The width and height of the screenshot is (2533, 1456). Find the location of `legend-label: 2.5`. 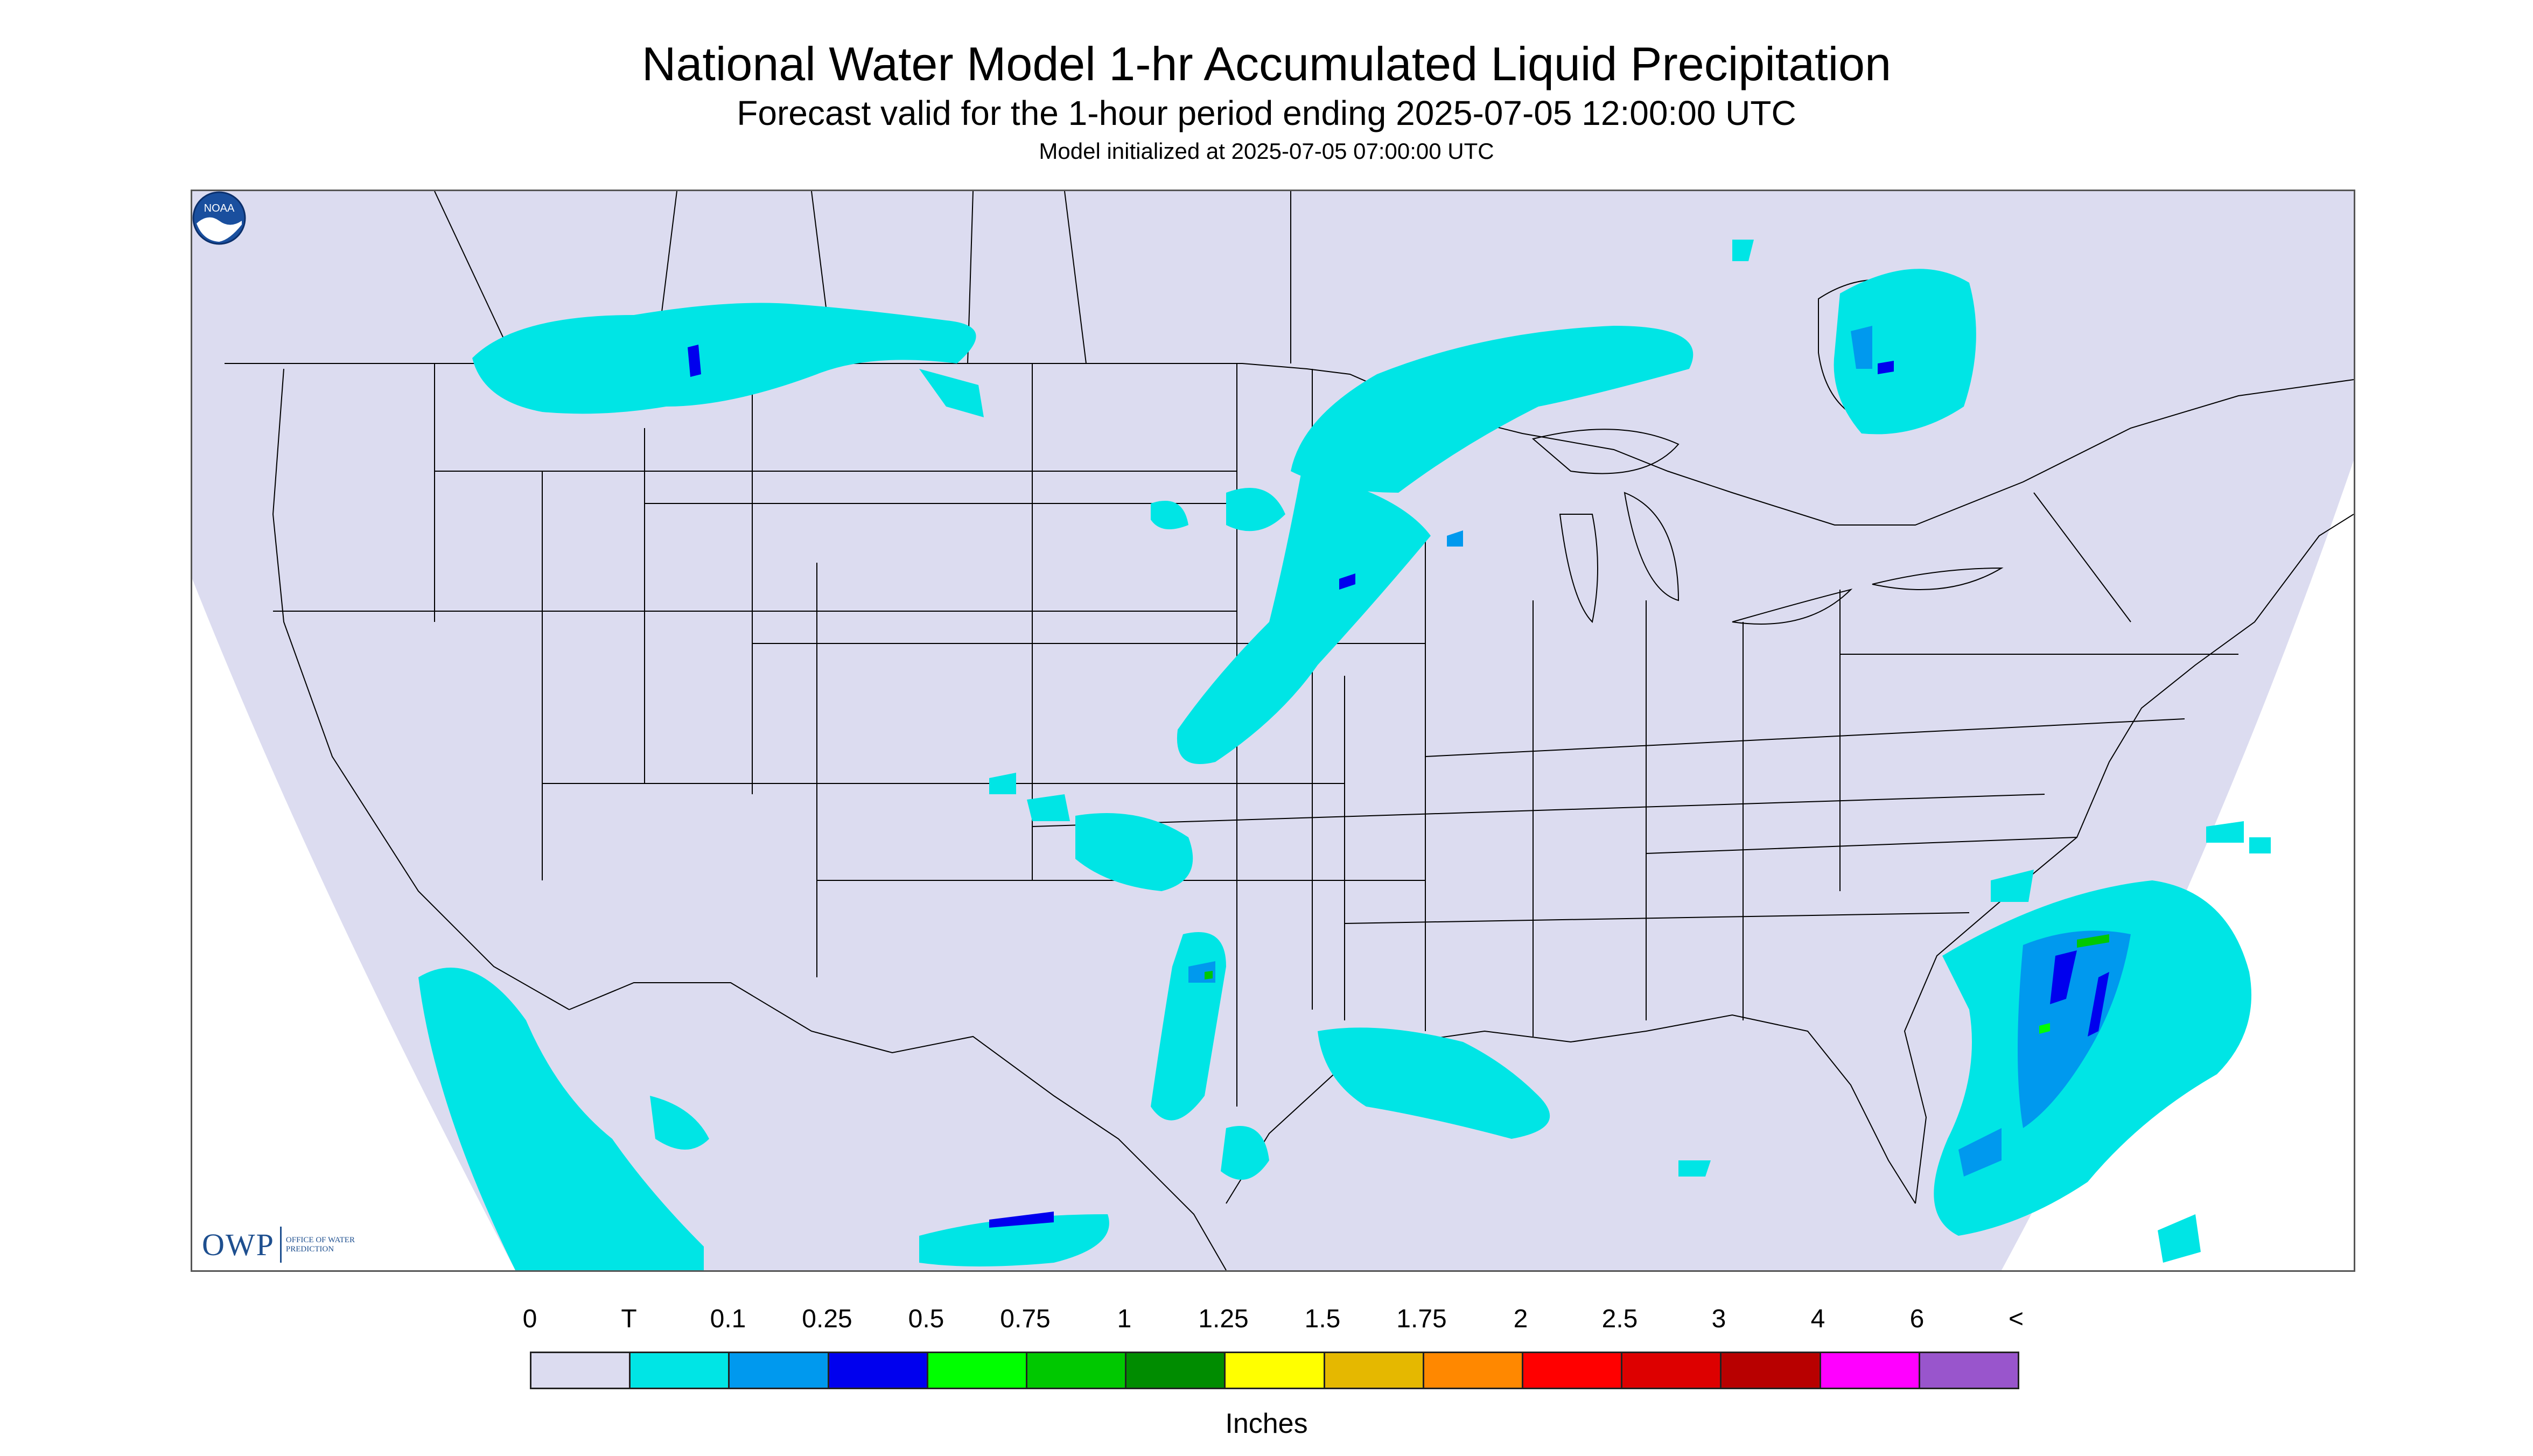

legend-label: 2.5 is located at coordinates (1619, 1319).